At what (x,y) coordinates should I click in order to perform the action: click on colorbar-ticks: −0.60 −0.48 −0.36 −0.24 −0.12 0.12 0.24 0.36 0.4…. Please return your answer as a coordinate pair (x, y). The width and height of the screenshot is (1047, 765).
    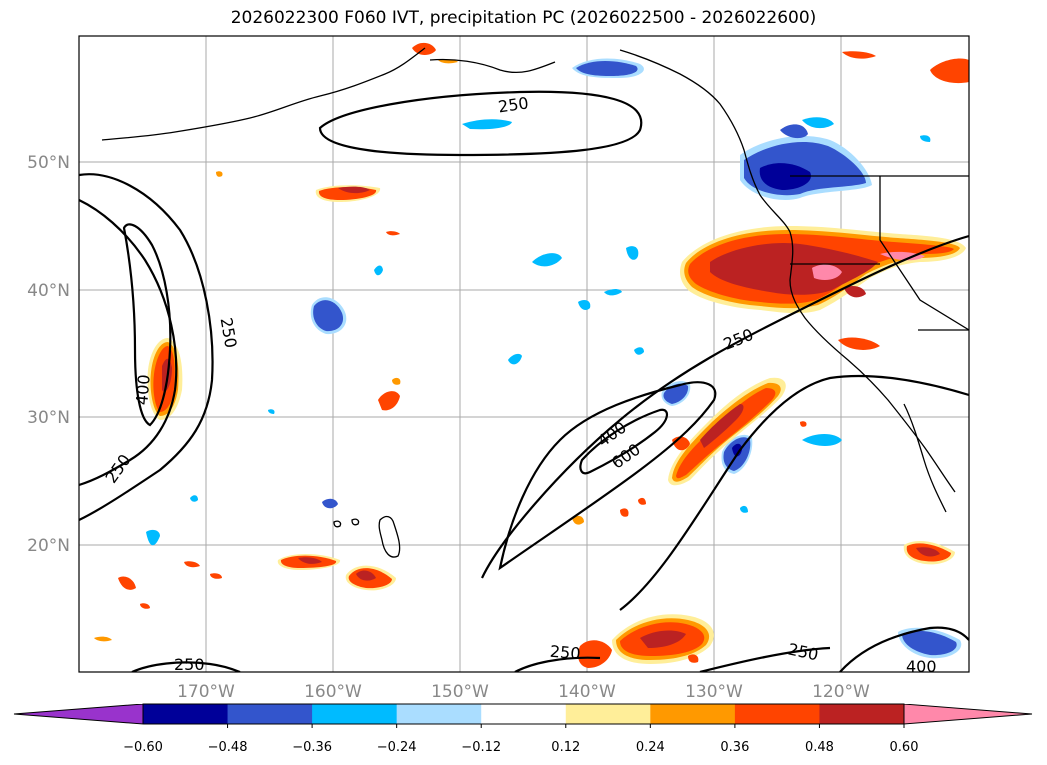
    Looking at the image, I should click on (520, 739).